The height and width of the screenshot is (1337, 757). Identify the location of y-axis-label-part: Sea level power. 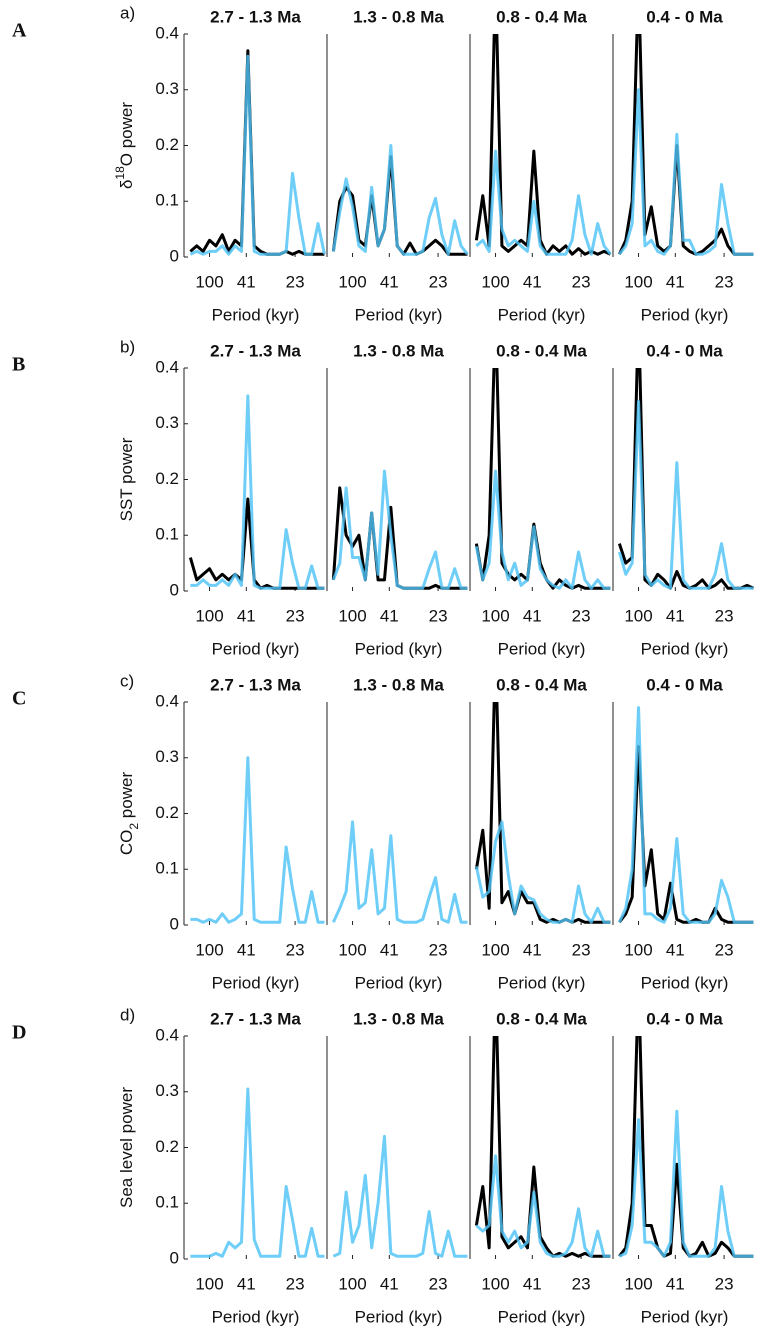
(126, 1147).